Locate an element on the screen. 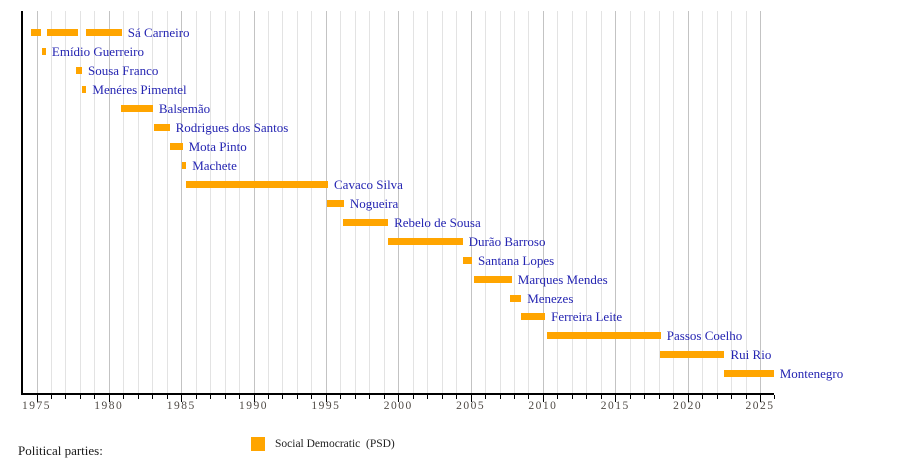  axis-tick-label: 1975 is located at coordinates (36, 406).